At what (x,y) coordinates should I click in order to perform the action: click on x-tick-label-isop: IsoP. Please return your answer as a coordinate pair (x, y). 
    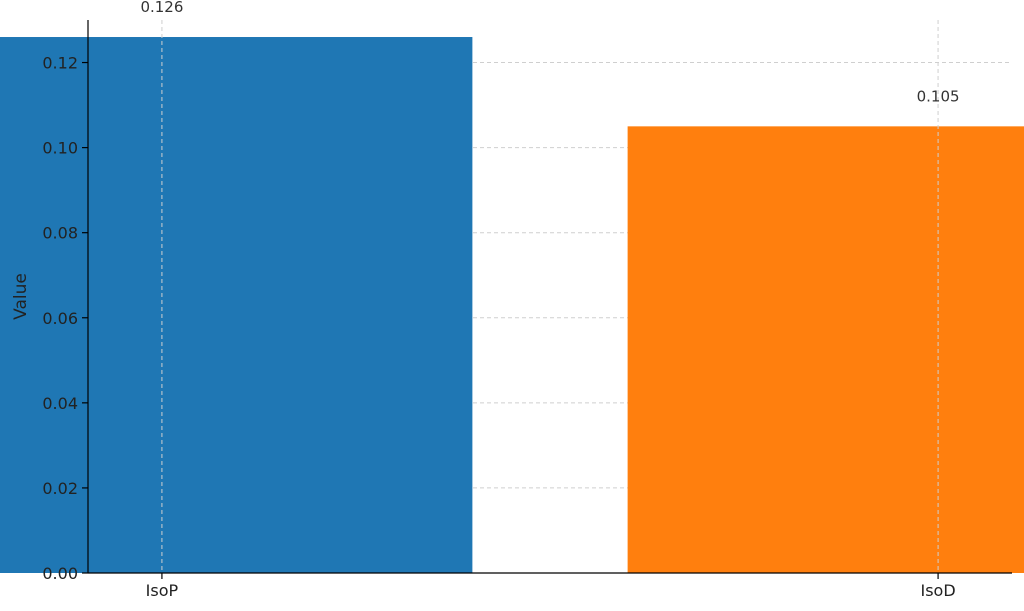
    Looking at the image, I should click on (162, 590).